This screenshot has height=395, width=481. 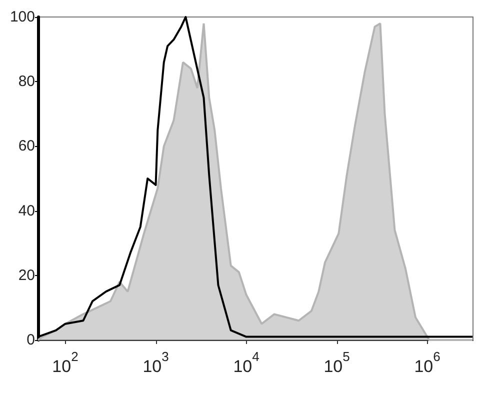 What do you see at coordinates (26, 211) in the screenshot?
I see `y-tick-label: 40` at bounding box center [26, 211].